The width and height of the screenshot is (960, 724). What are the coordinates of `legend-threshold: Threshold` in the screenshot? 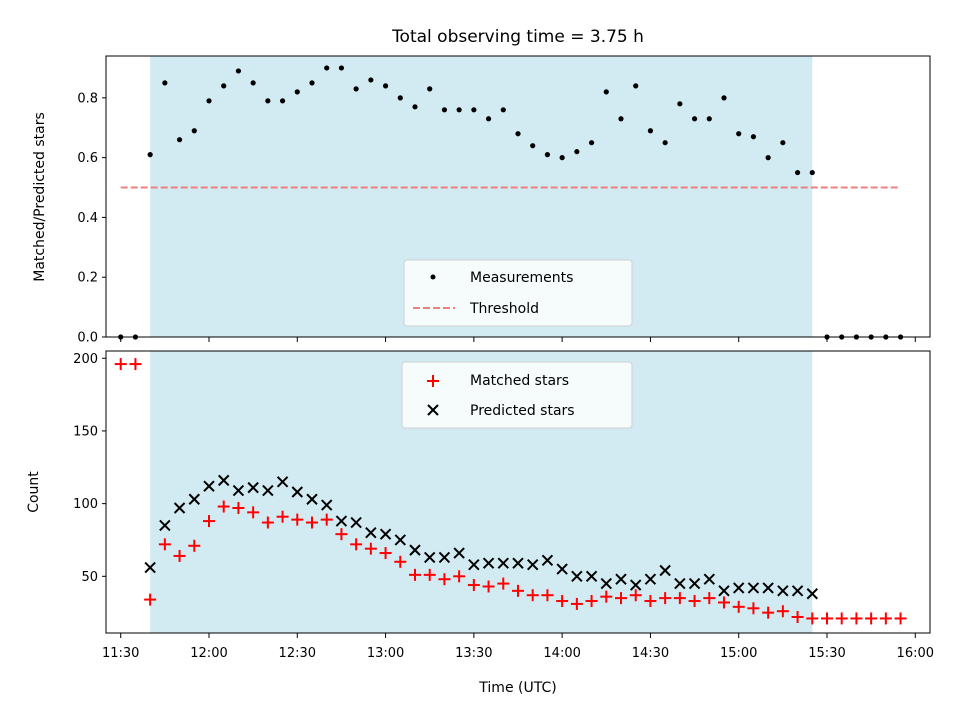 It's located at (504, 309).